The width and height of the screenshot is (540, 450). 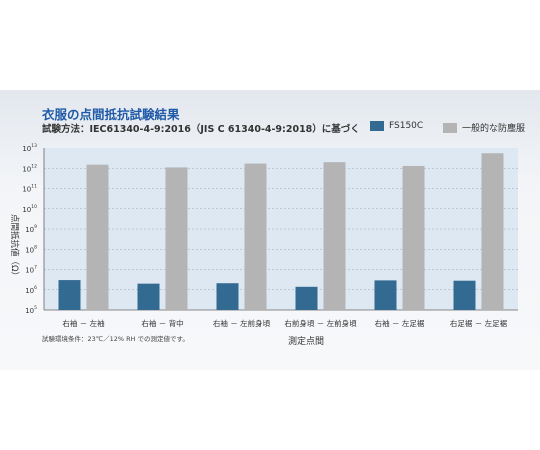 What do you see at coordinates (29, 148) in the screenshot?
I see `y-tick-label: 10¹³` at bounding box center [29, 148].